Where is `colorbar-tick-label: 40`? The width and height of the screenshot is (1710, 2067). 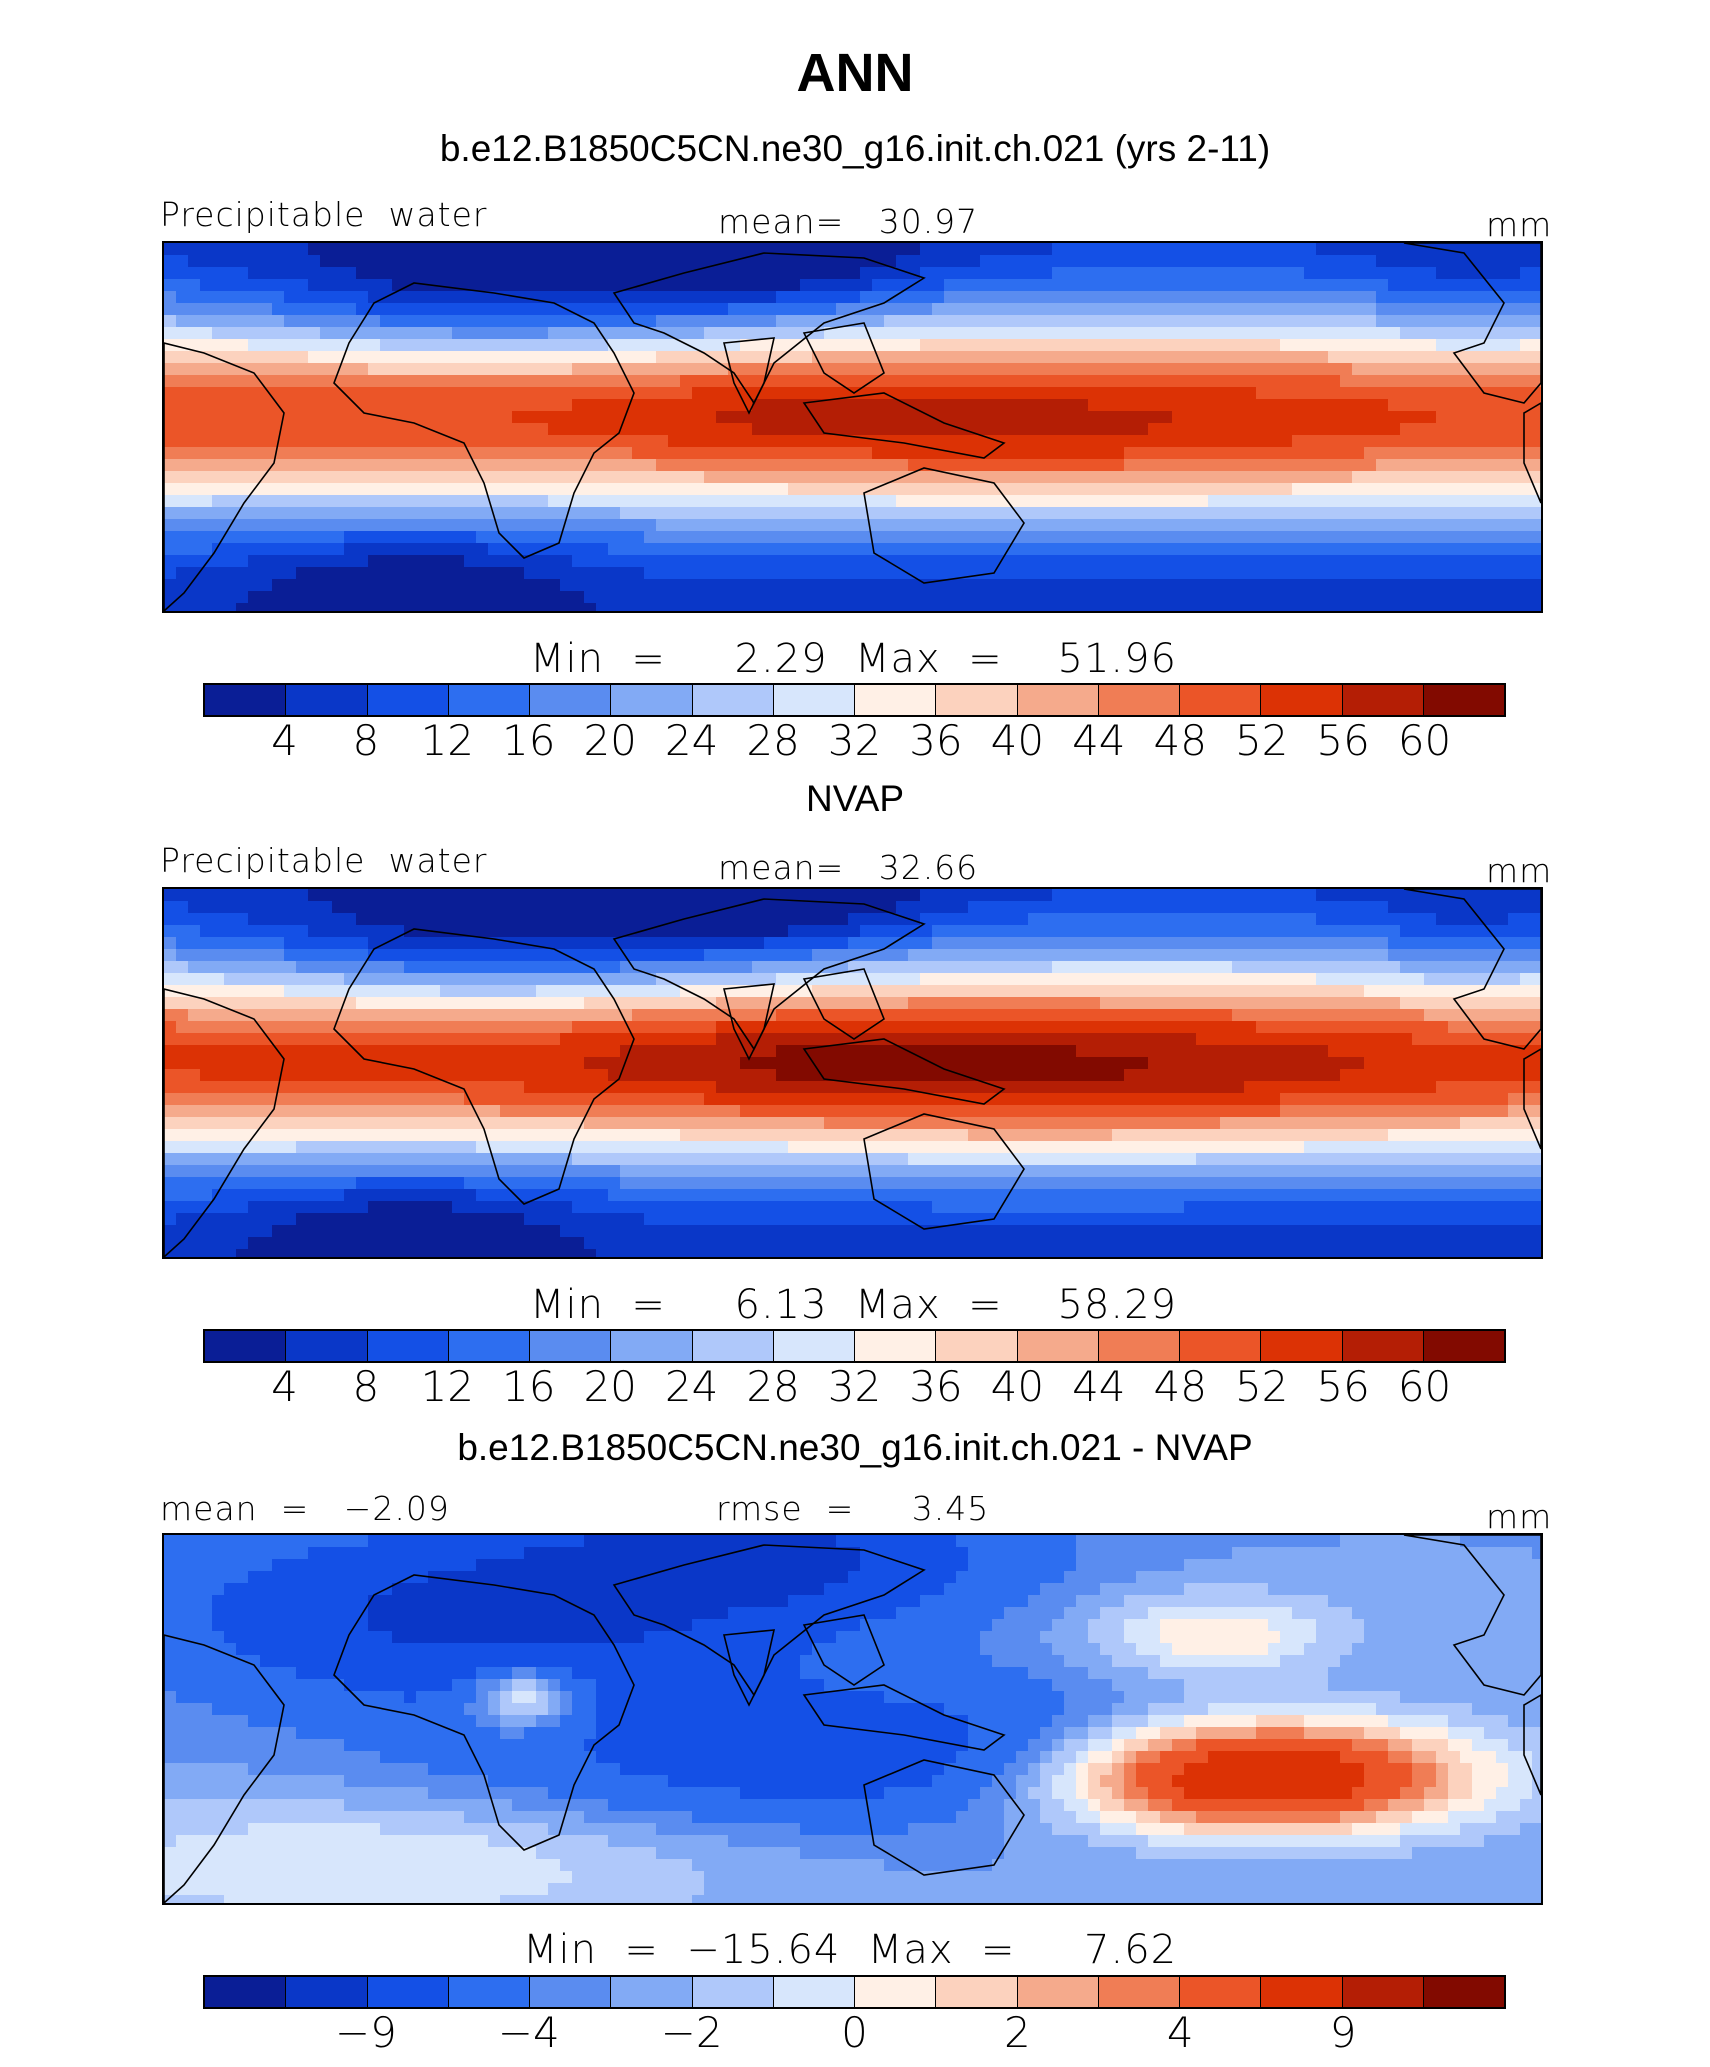 colorbar-tick-label: 40 is located at coordinates (1017, 740).